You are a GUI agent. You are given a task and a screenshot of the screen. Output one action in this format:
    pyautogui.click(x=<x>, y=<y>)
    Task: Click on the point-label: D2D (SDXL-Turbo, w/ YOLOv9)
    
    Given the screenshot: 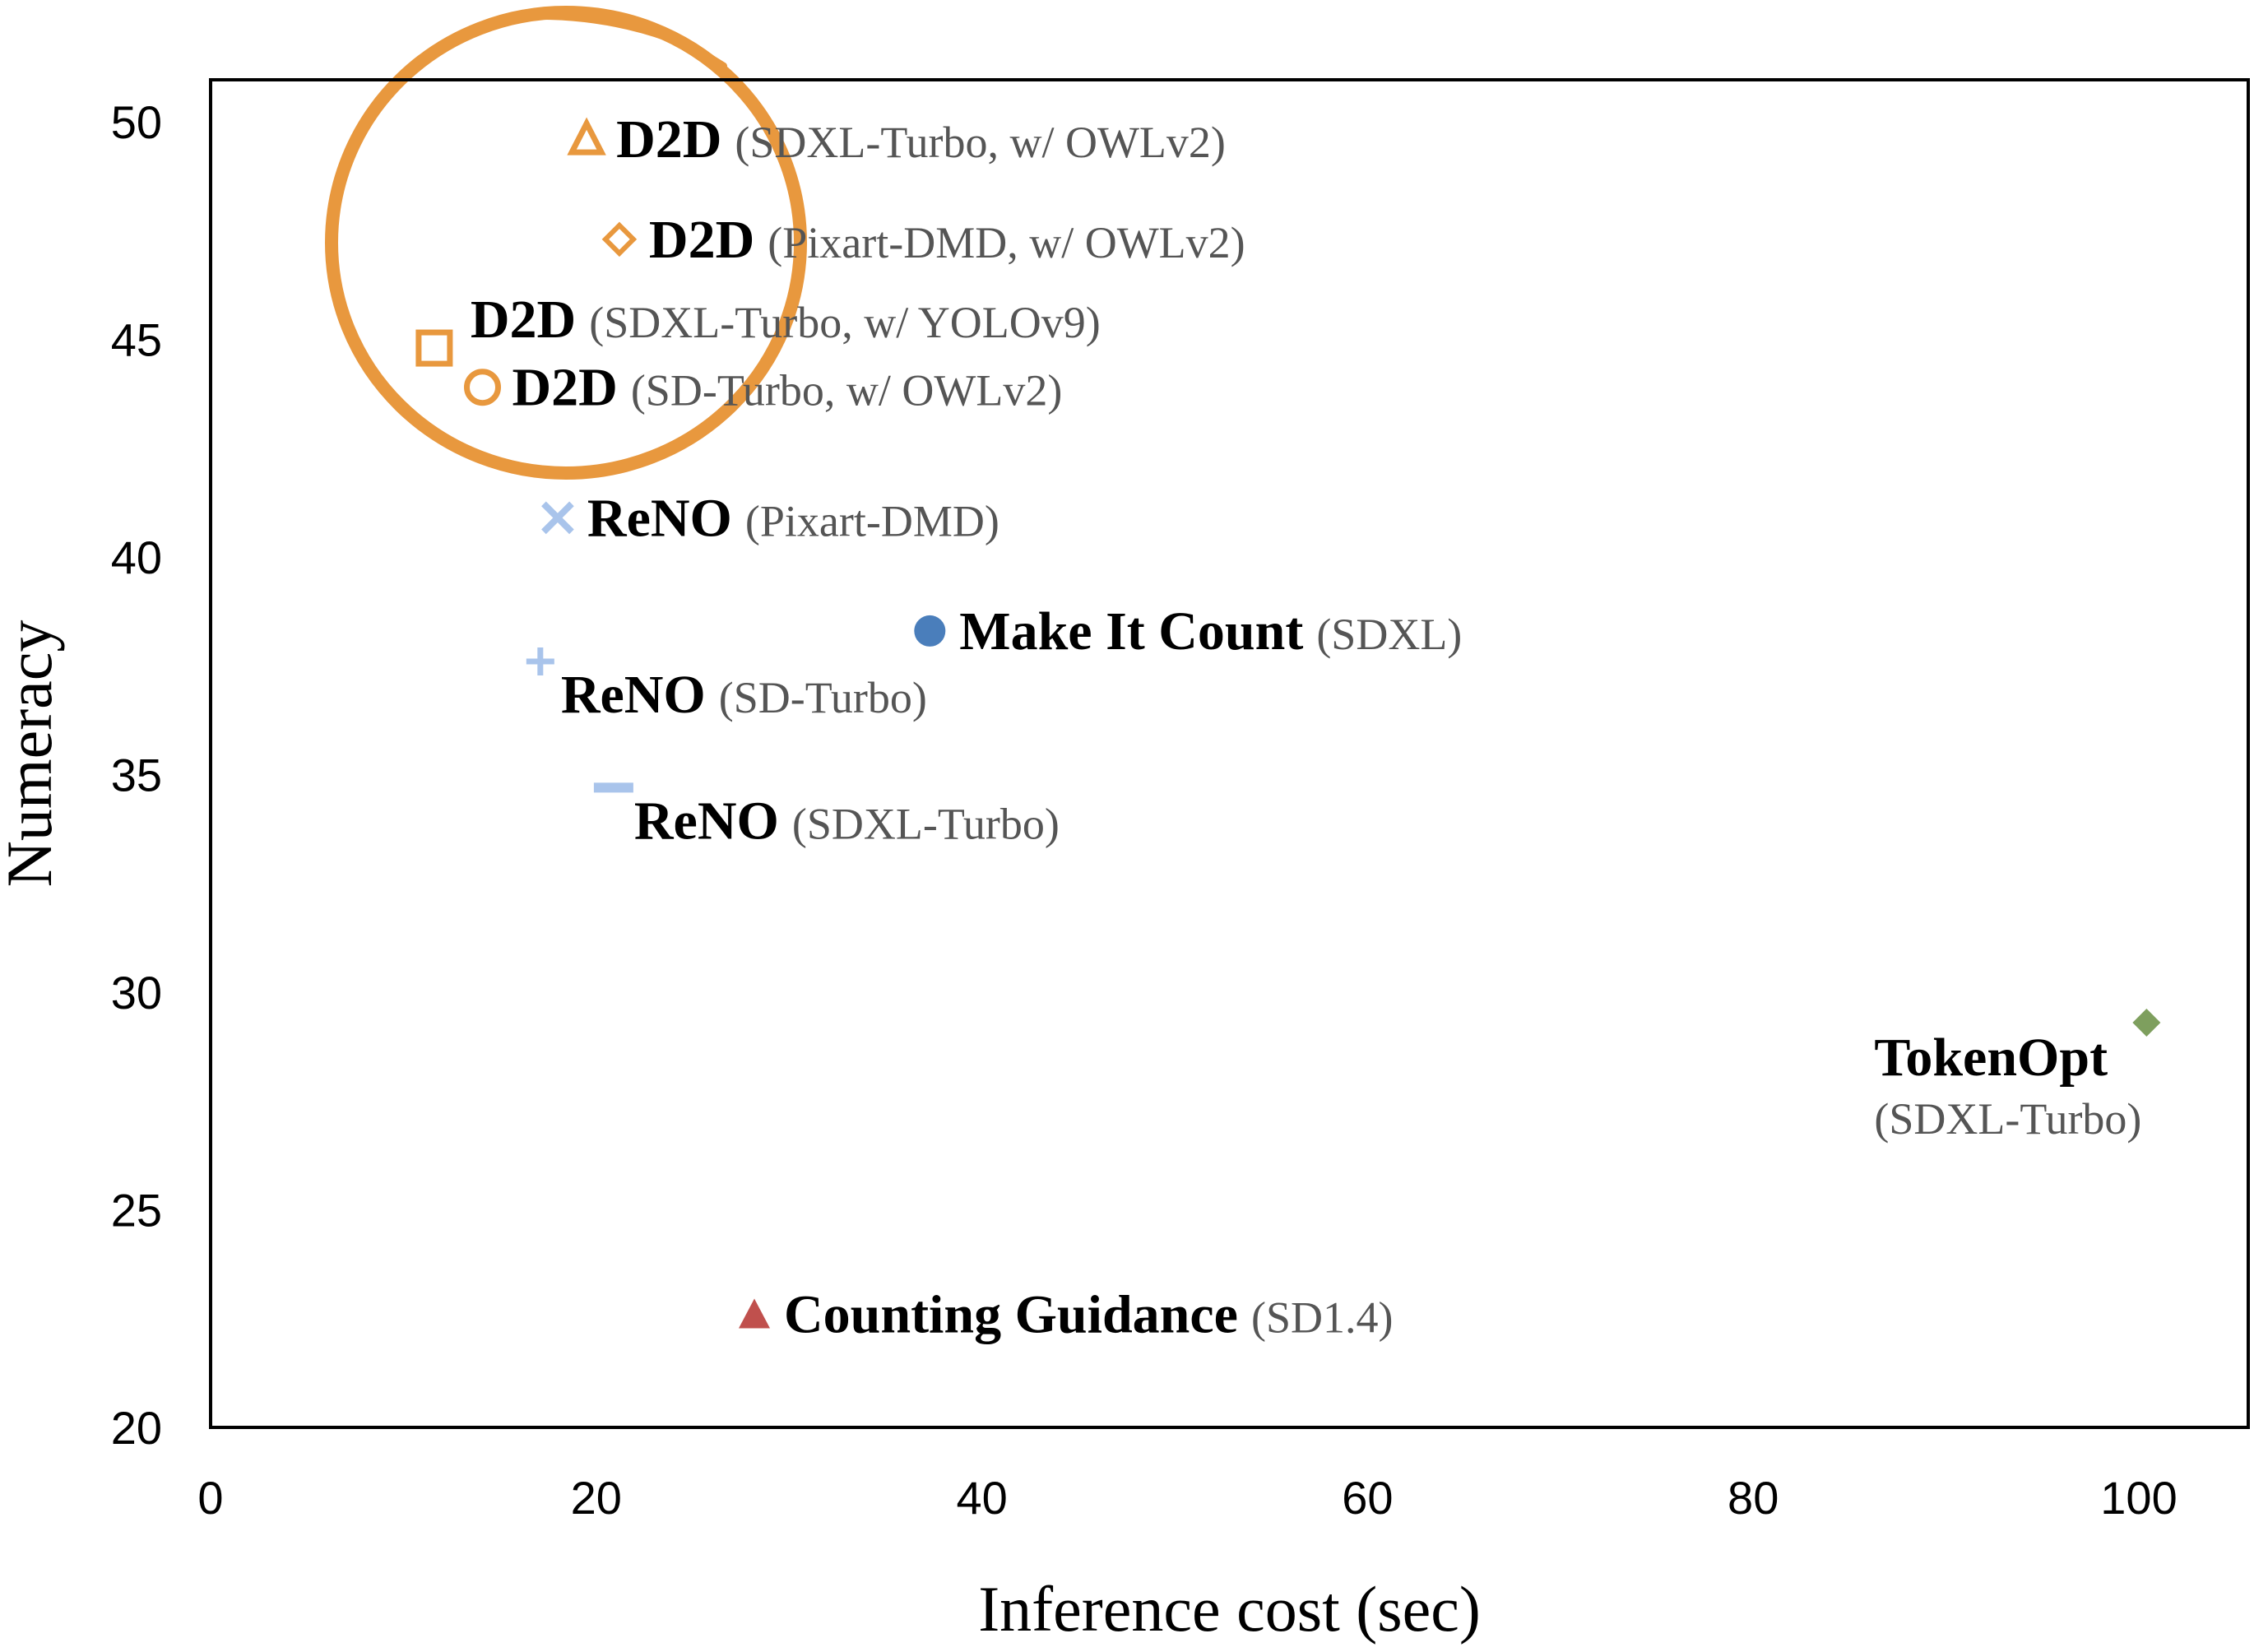 What is the action you would take?
    pyautogui.click(x=786, y=320)
    